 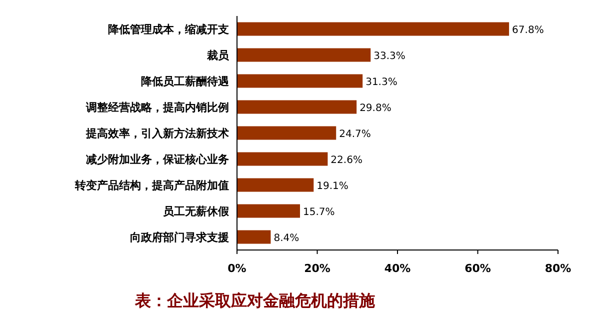 I want to click on data-label: 24.7%, so click(x=355, y=134).